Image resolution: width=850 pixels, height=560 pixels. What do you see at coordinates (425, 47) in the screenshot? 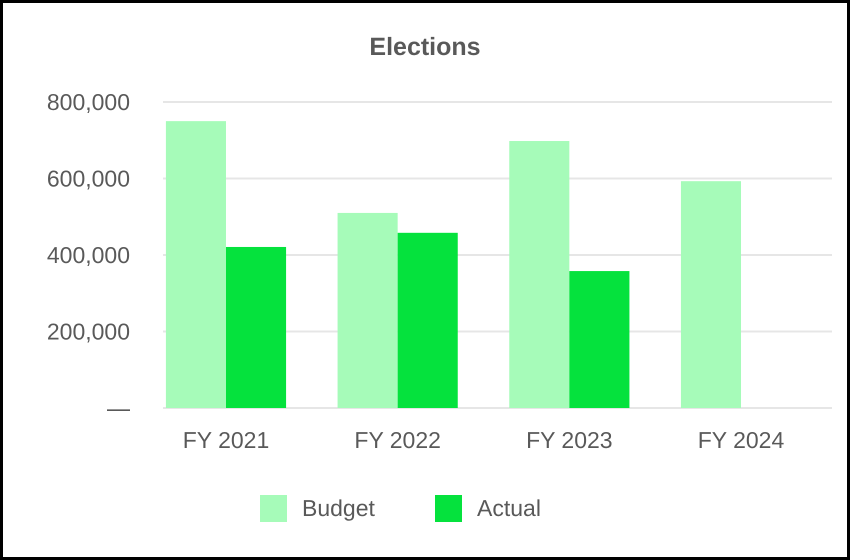
I see `chart-title: Elections` at bounding box center [425, 47].